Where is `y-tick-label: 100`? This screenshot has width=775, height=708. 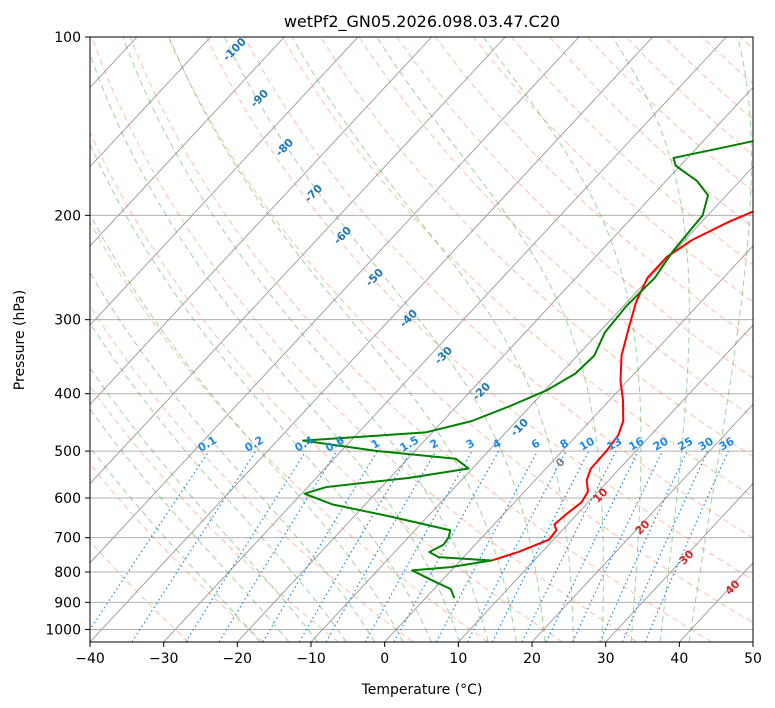
y-tick-label: 100 is located at coordinates (67, 38).